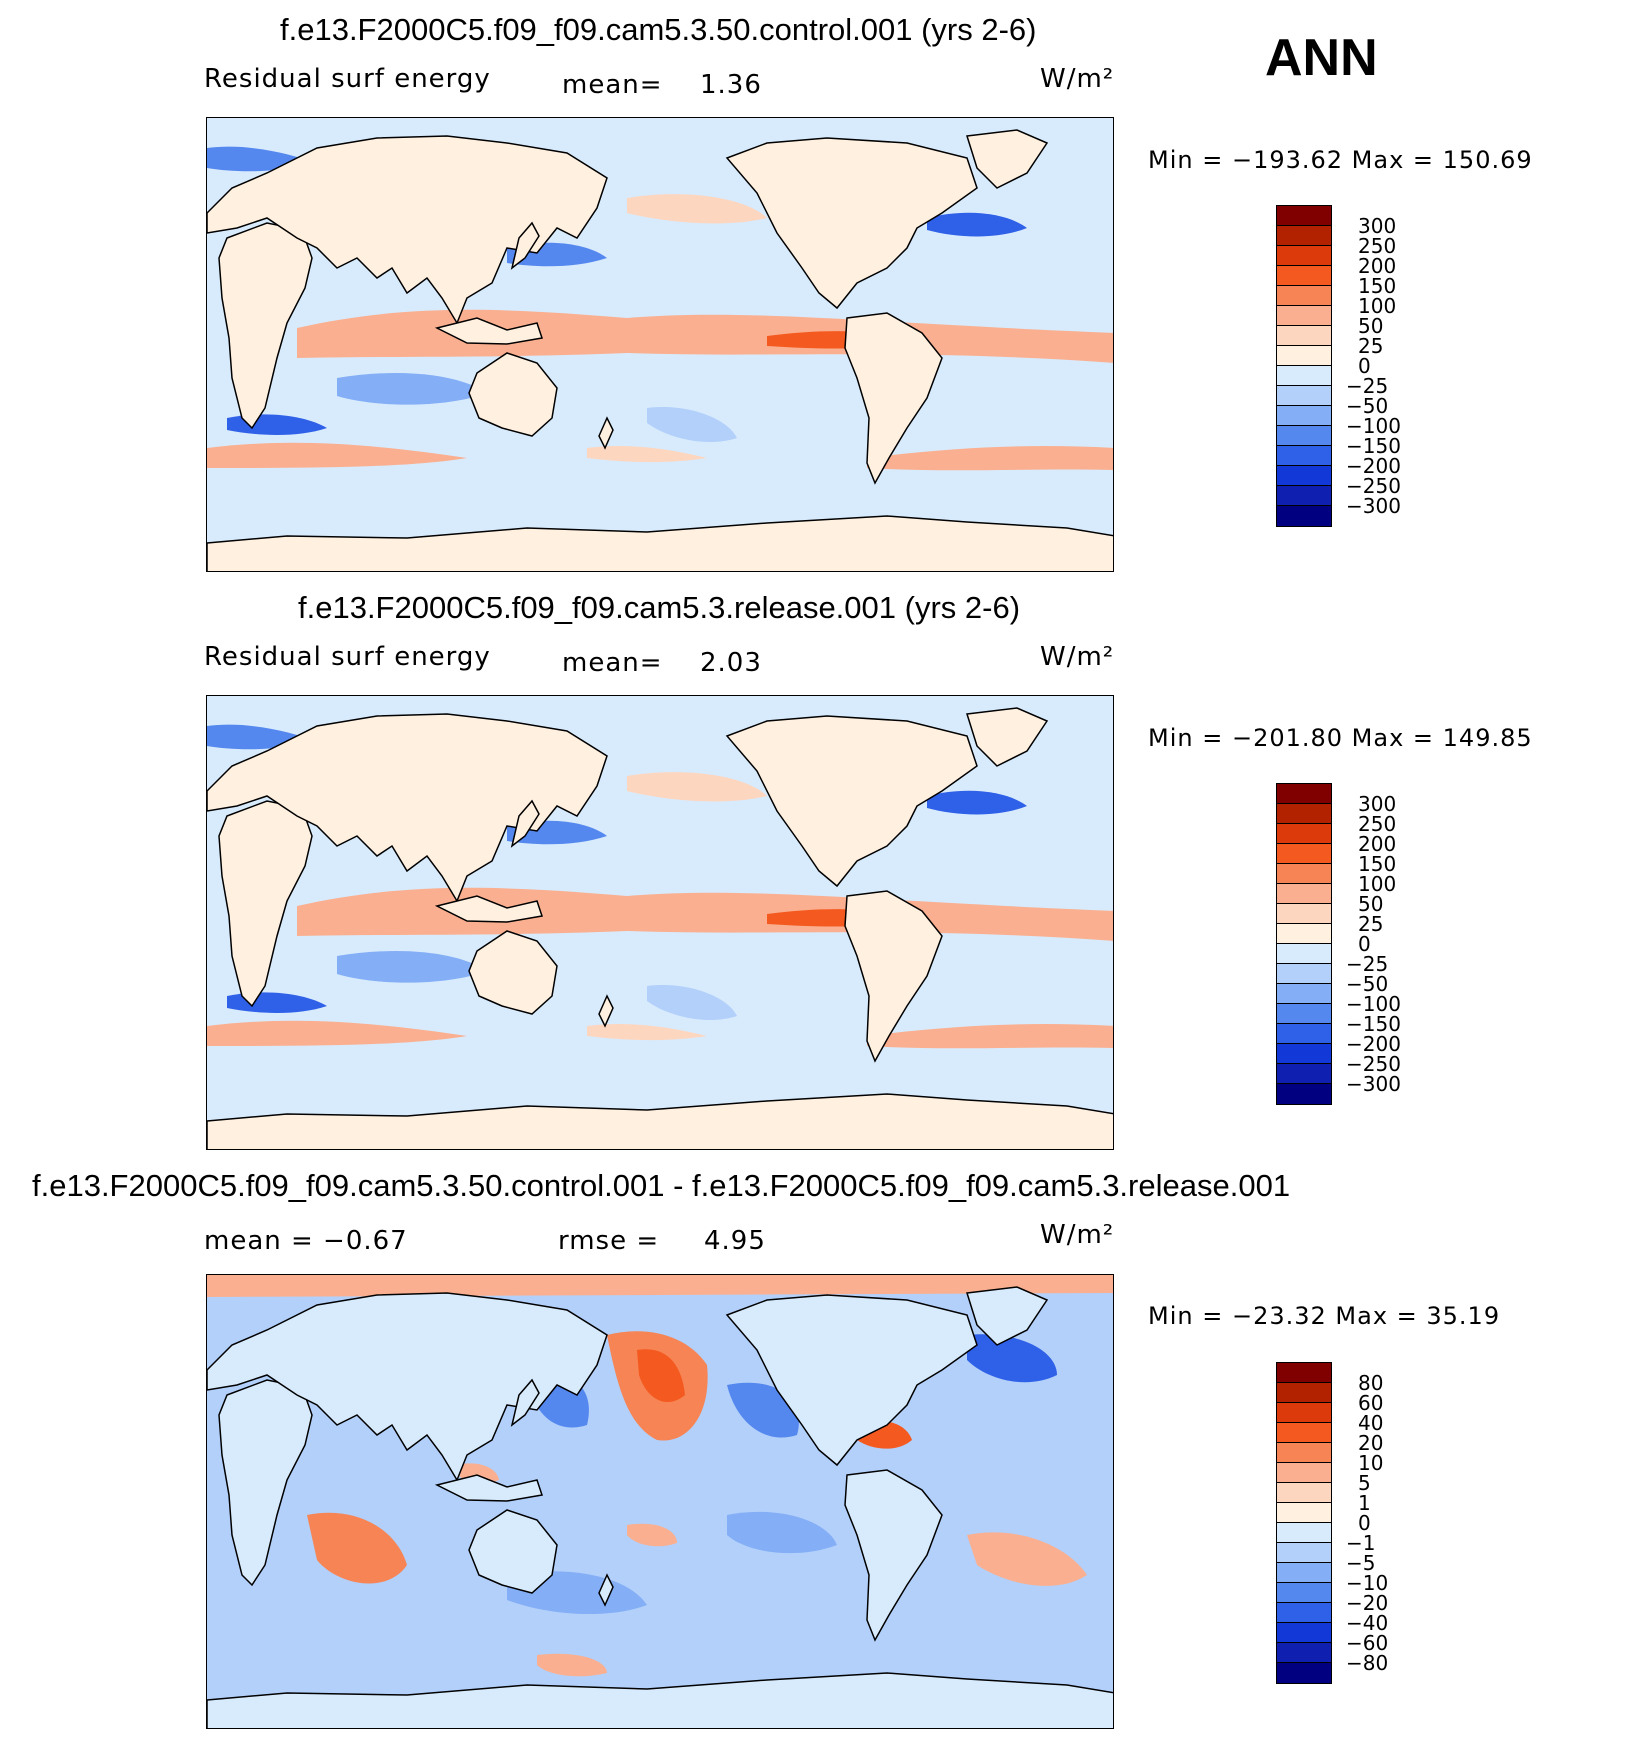 The width and height of the screenshot is (1638, 1741). Describe the element at coordinates (1371, 1383) in the screenshot. I see `colorbar-tick-label: 80` at that location.